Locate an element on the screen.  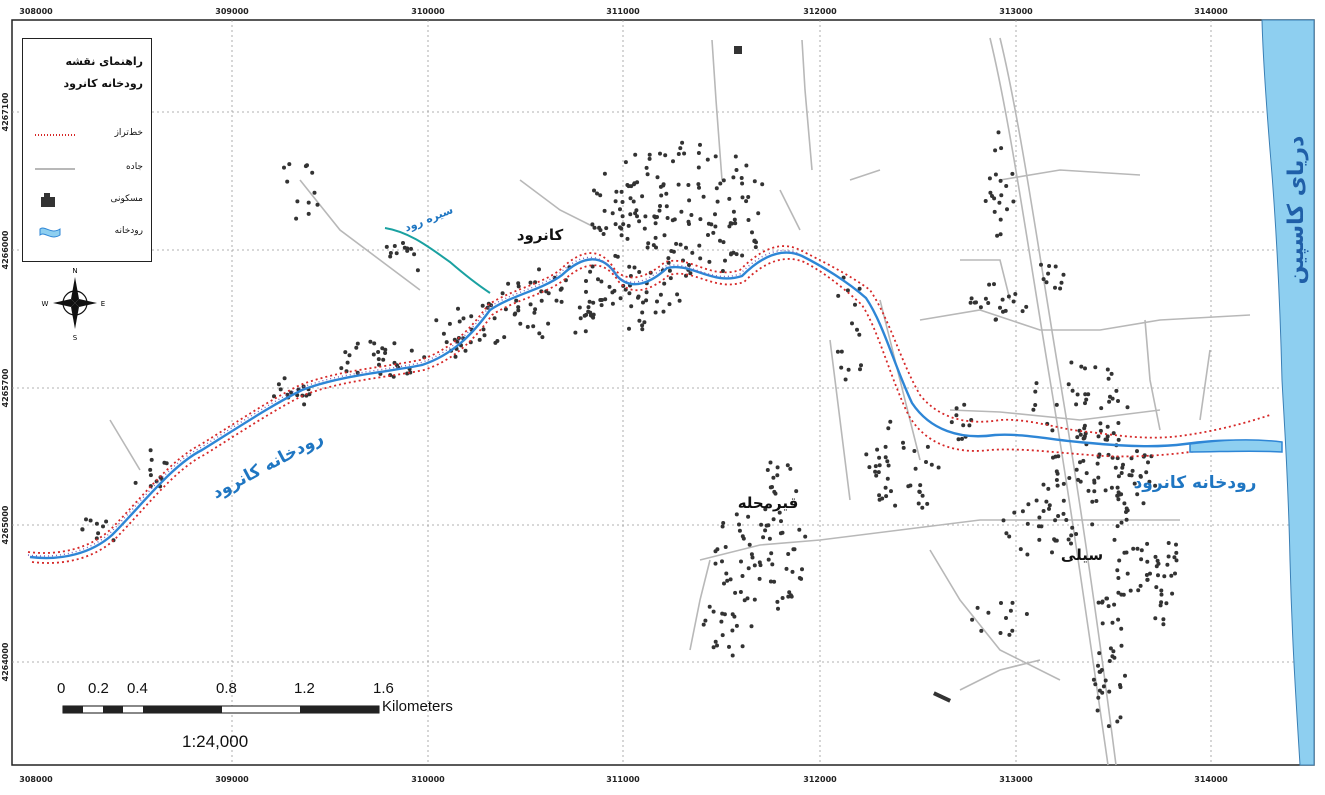
dotted-red-line-icon is located at coordinates (55, 135).